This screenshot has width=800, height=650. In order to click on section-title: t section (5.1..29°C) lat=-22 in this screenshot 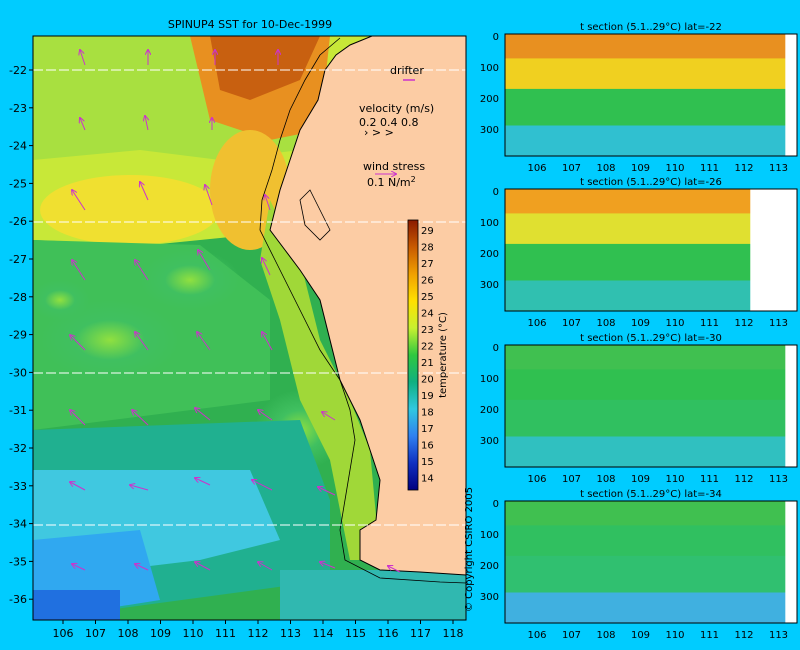, I will do `click(651, 27)`.